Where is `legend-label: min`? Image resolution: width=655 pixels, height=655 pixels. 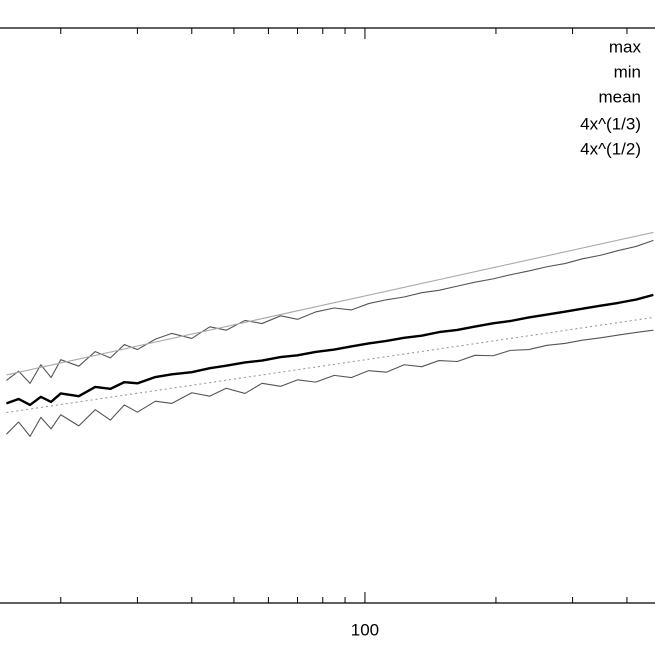
legend-label: min is located at coordinates (627, 71).